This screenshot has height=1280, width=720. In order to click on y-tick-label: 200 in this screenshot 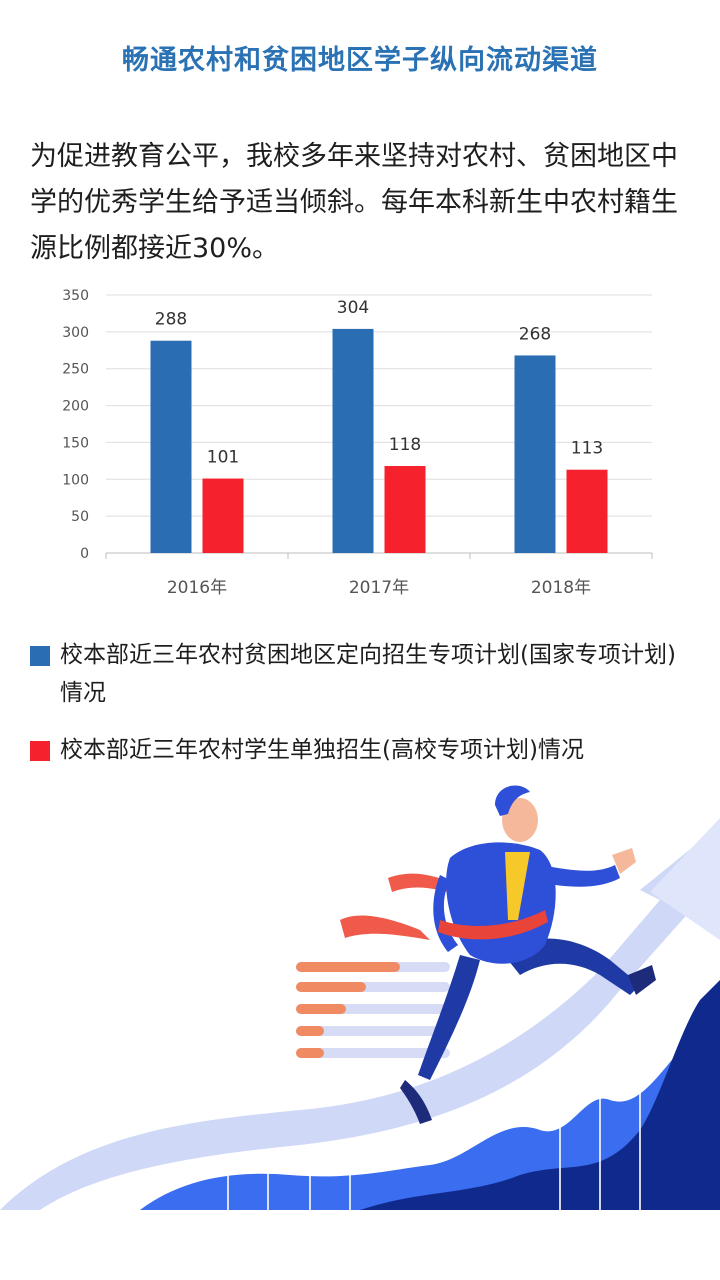, I will do `click(75, 407)`.